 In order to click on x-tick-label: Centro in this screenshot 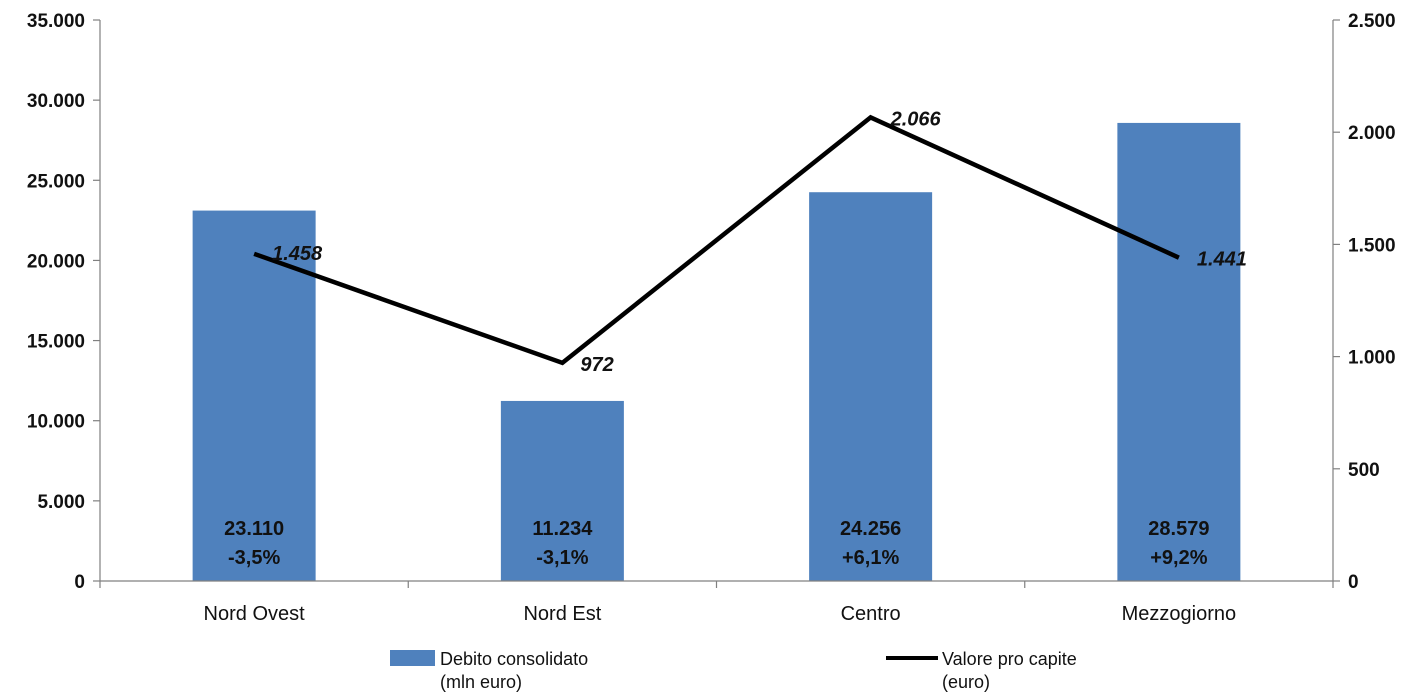, I will do `click(871, 614)`.